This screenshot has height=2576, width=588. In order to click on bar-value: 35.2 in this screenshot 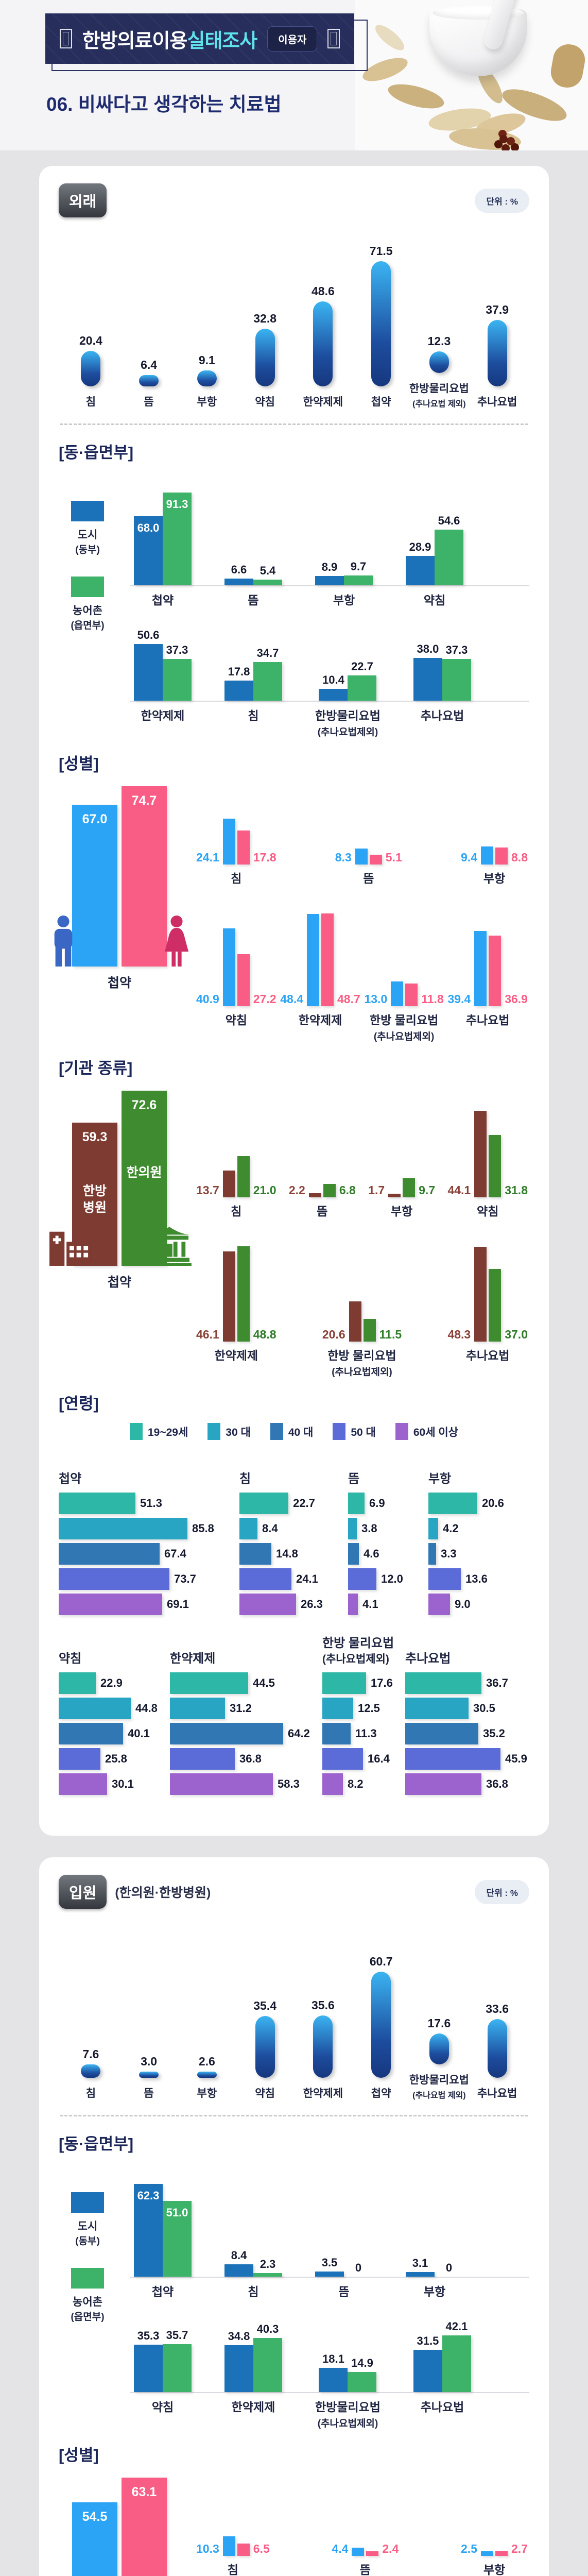, I will do `click(494, 1733)`.